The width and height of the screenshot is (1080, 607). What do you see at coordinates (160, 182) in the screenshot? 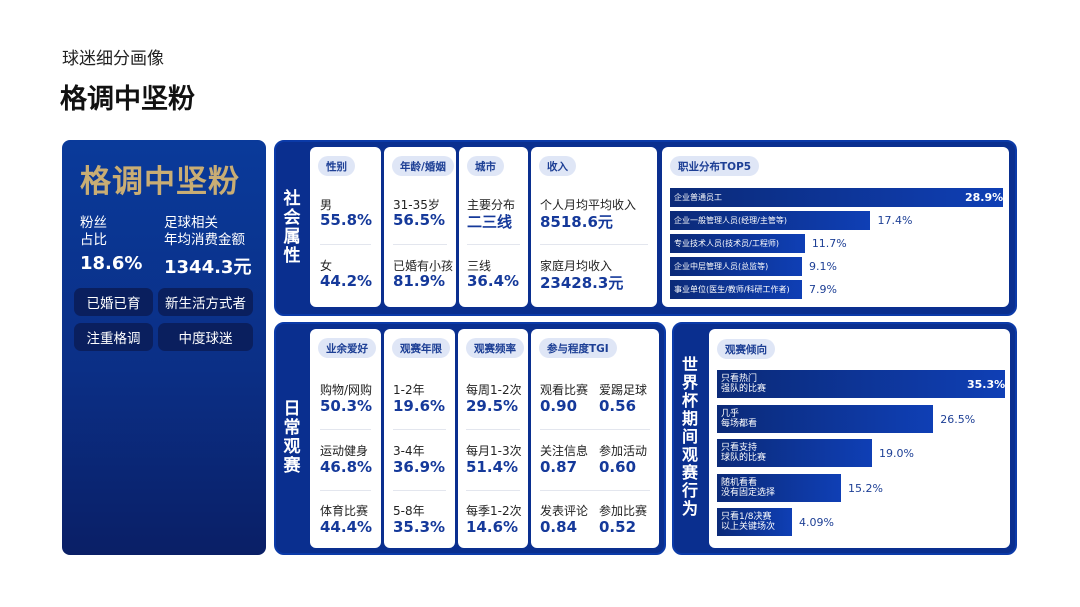
I see `profile-name: 格调中坚粉` at bounding box center [160, 182].